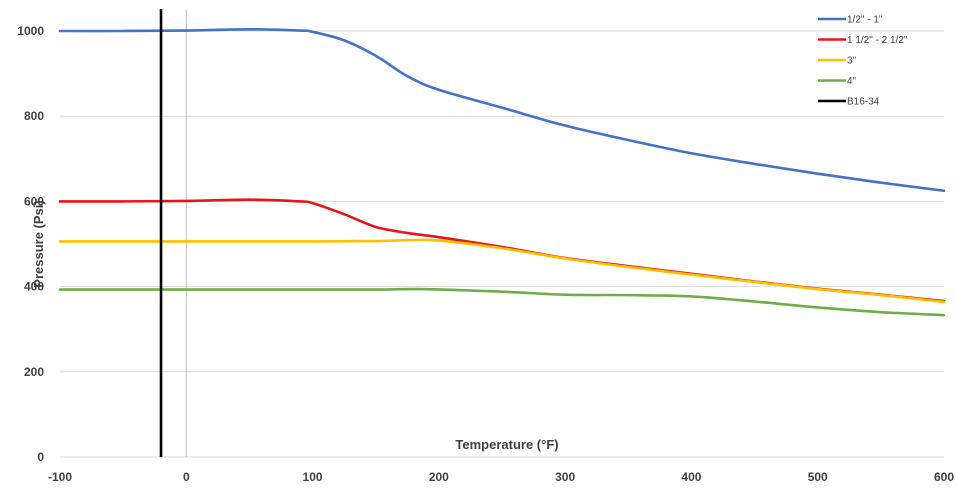 The image size is (956, 490). I want to click on x-tick-label: 0, so click(186, 477).